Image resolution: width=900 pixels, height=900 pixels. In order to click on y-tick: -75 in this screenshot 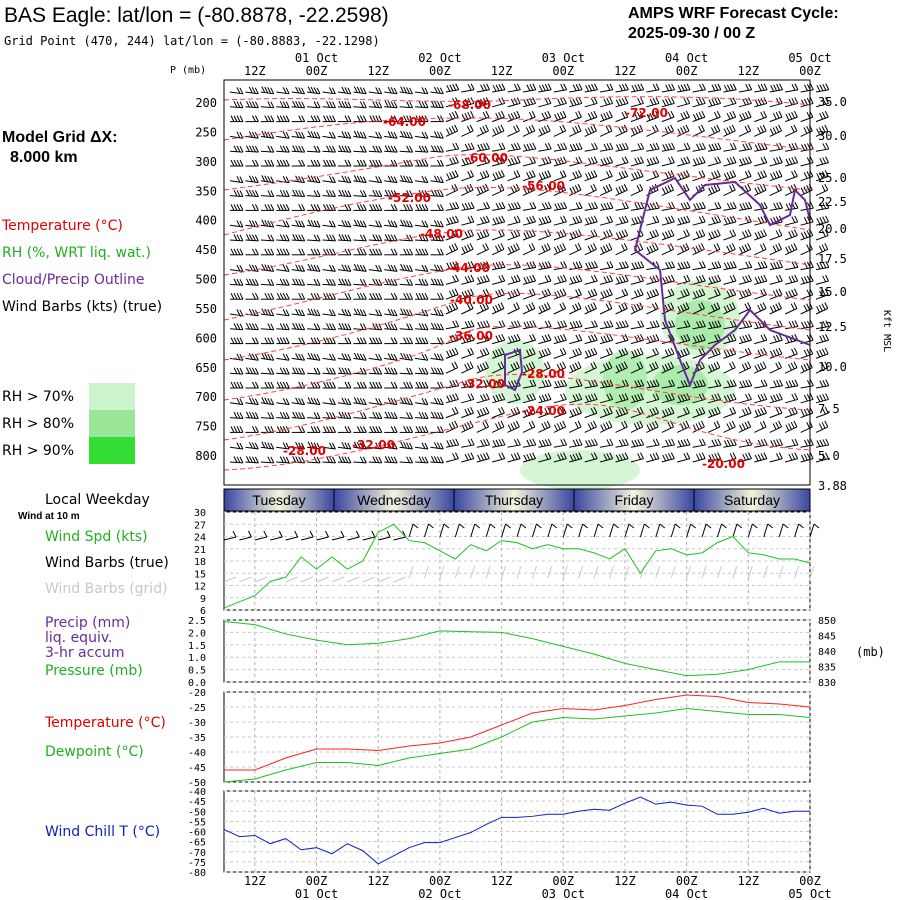, I will do `click(197, 863)`.